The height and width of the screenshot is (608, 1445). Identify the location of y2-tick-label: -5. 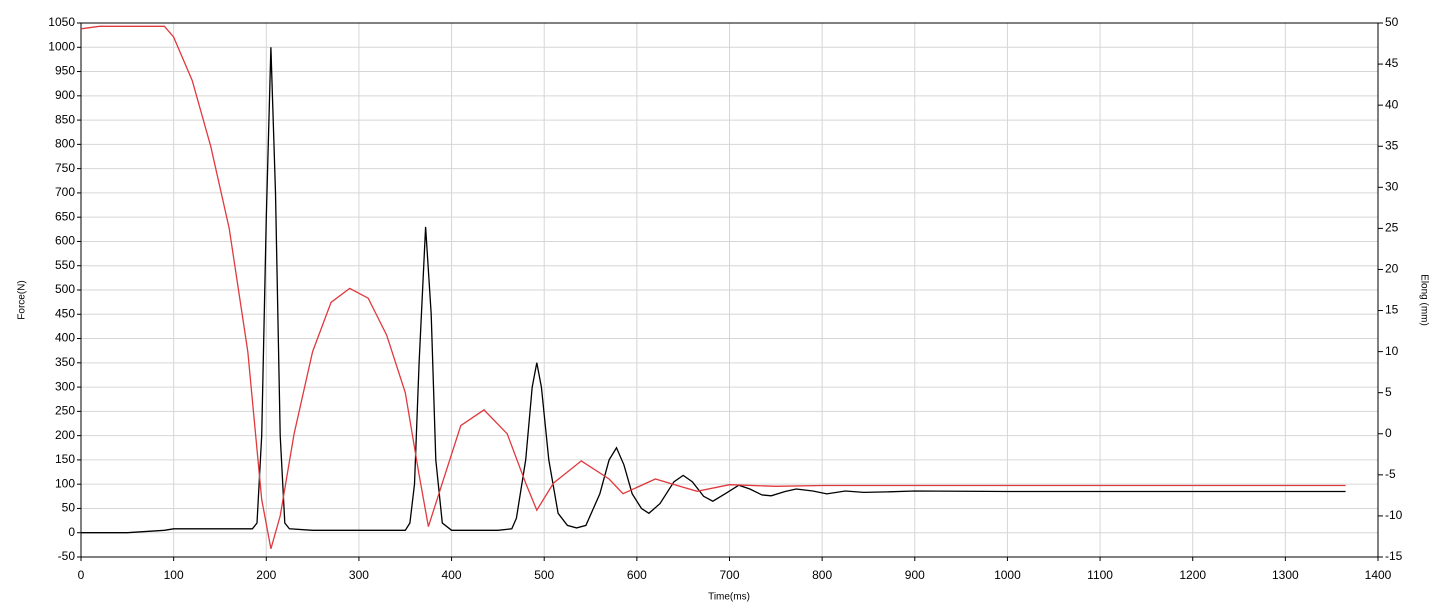
(1390, 474).